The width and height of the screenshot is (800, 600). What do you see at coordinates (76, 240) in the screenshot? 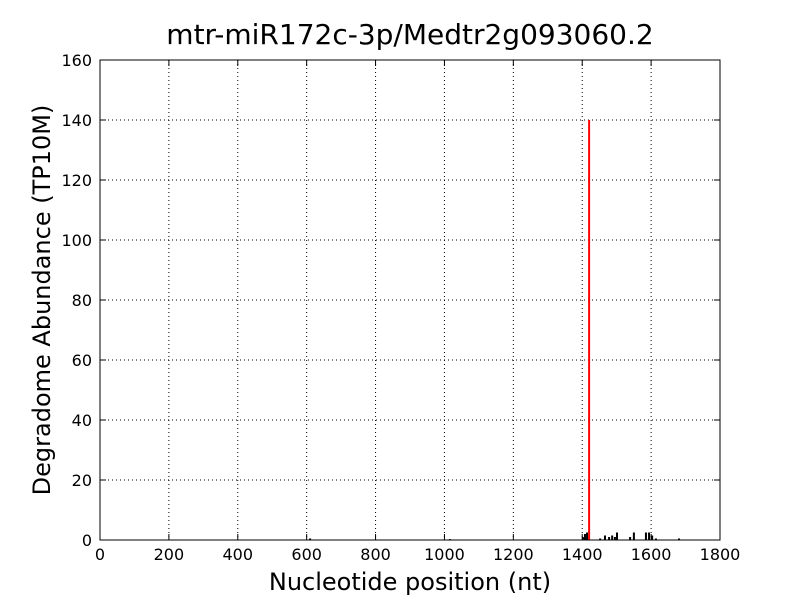
I see `y-tick-label: 100` at bounding box center [76, 240].